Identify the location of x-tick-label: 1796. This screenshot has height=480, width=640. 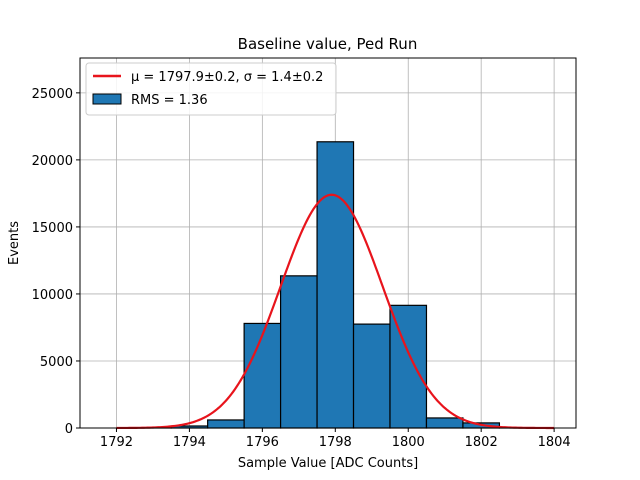
(262, 442).